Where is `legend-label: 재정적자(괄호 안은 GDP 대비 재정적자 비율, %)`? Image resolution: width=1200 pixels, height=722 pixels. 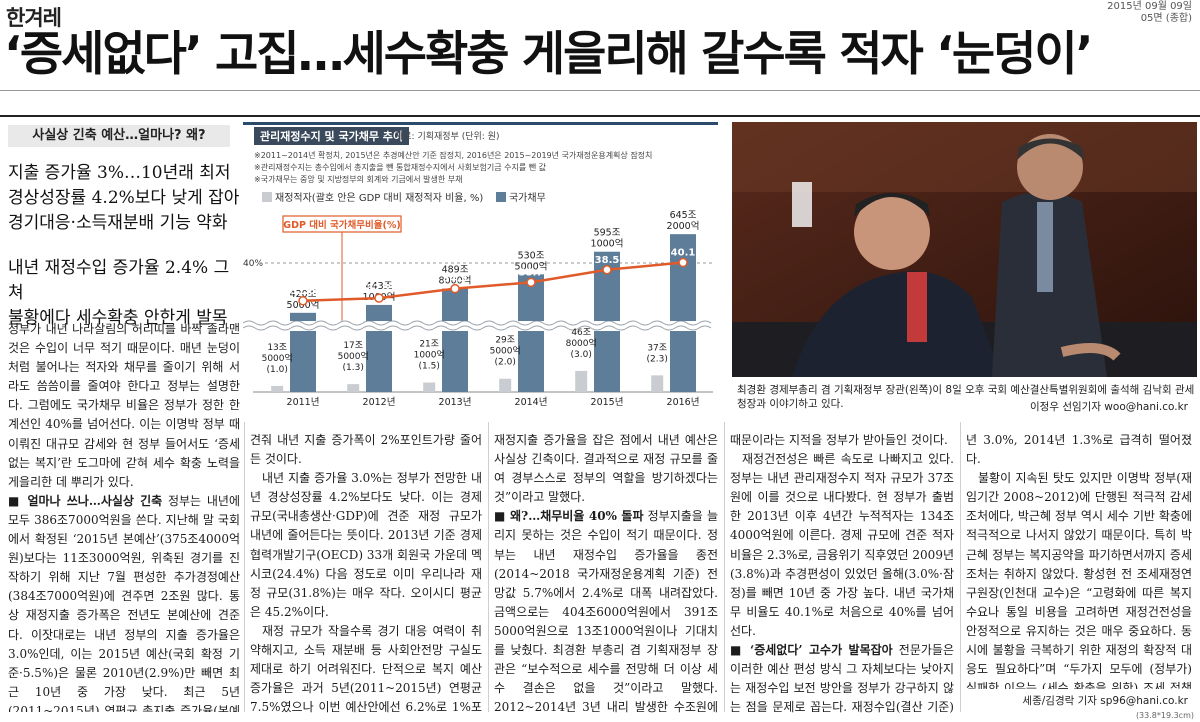
legend-label: 재정적자(괄호 안은 GDP 대비 재정적자 비율, %) is located at coordinates (379, 198).